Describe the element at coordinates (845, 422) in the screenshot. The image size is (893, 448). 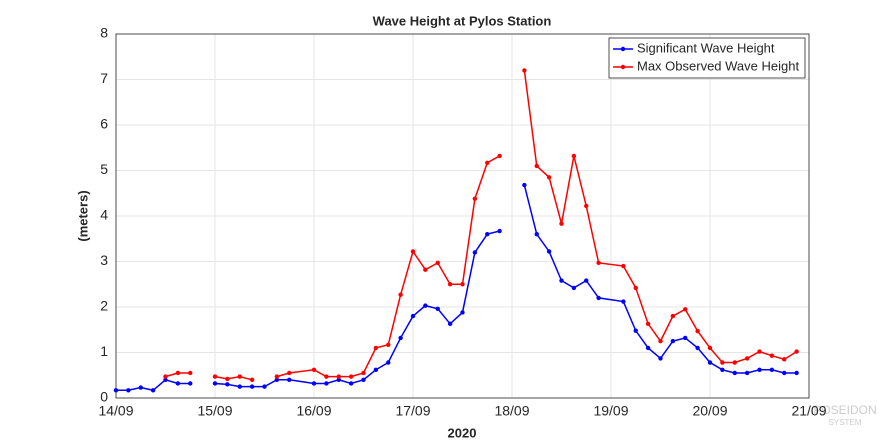
I see `watermark: SYSTEM` at that location.